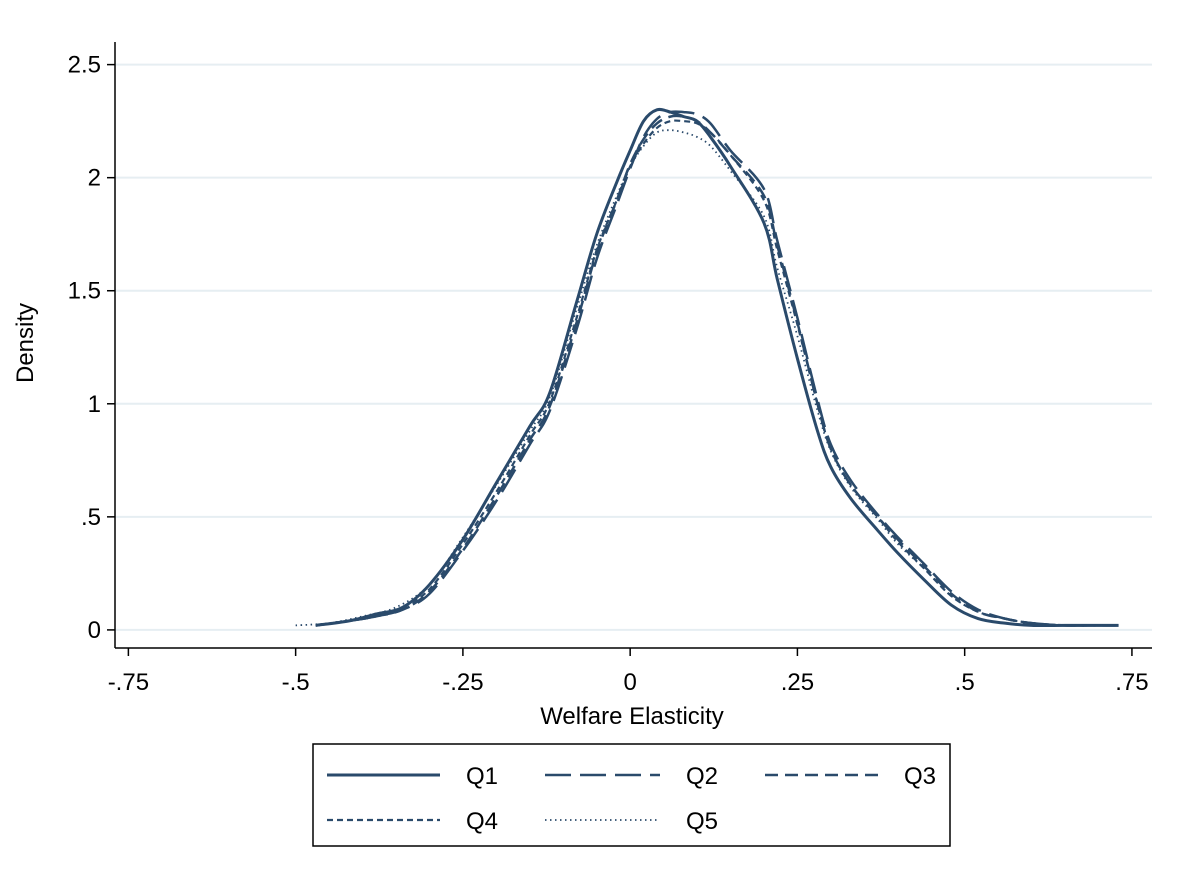  I want to click on y-tick-label: 2.5, so click(84, 65).